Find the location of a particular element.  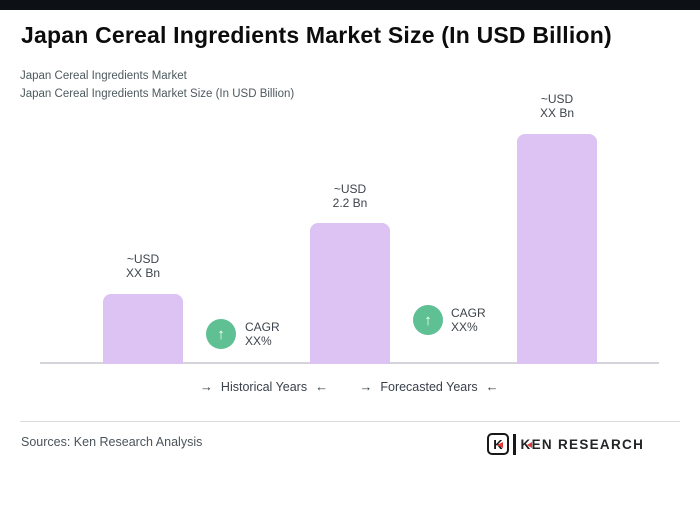

caption-label: Forecasted Years is located at coordinates (429, 386).